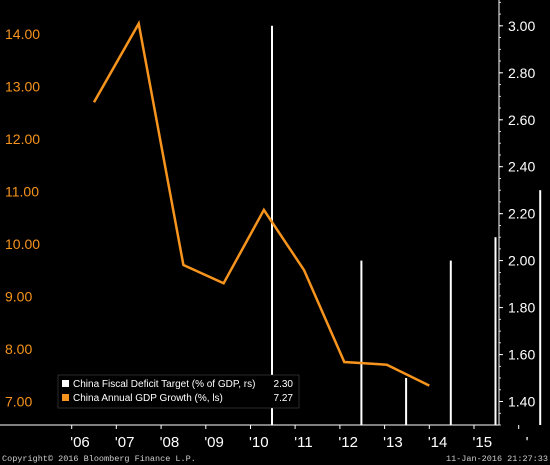 This screenshot has height=465, width=550. I want to click on x-tick-label: '15, so click(483, 442).